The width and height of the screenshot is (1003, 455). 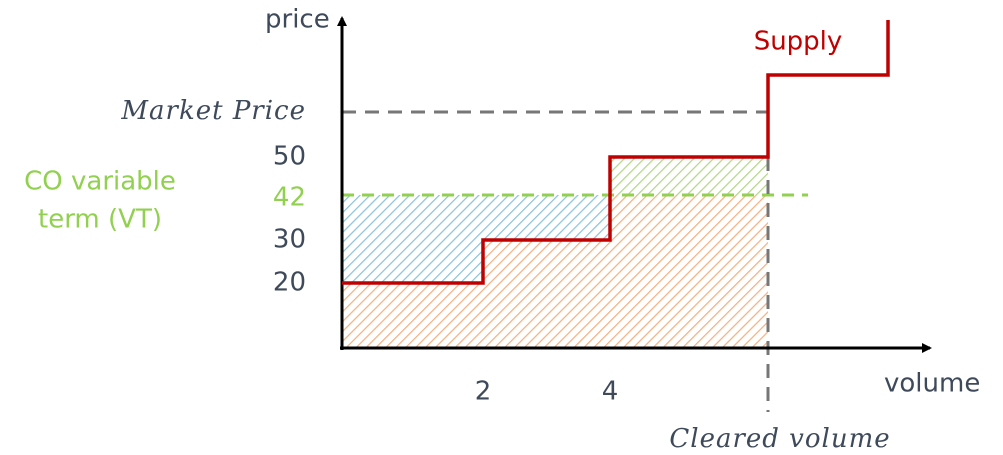 What do you see at coordinates (932, 384) in the screenshot?
I see `x-axis-label: volume` at bounding box center [932, 384].